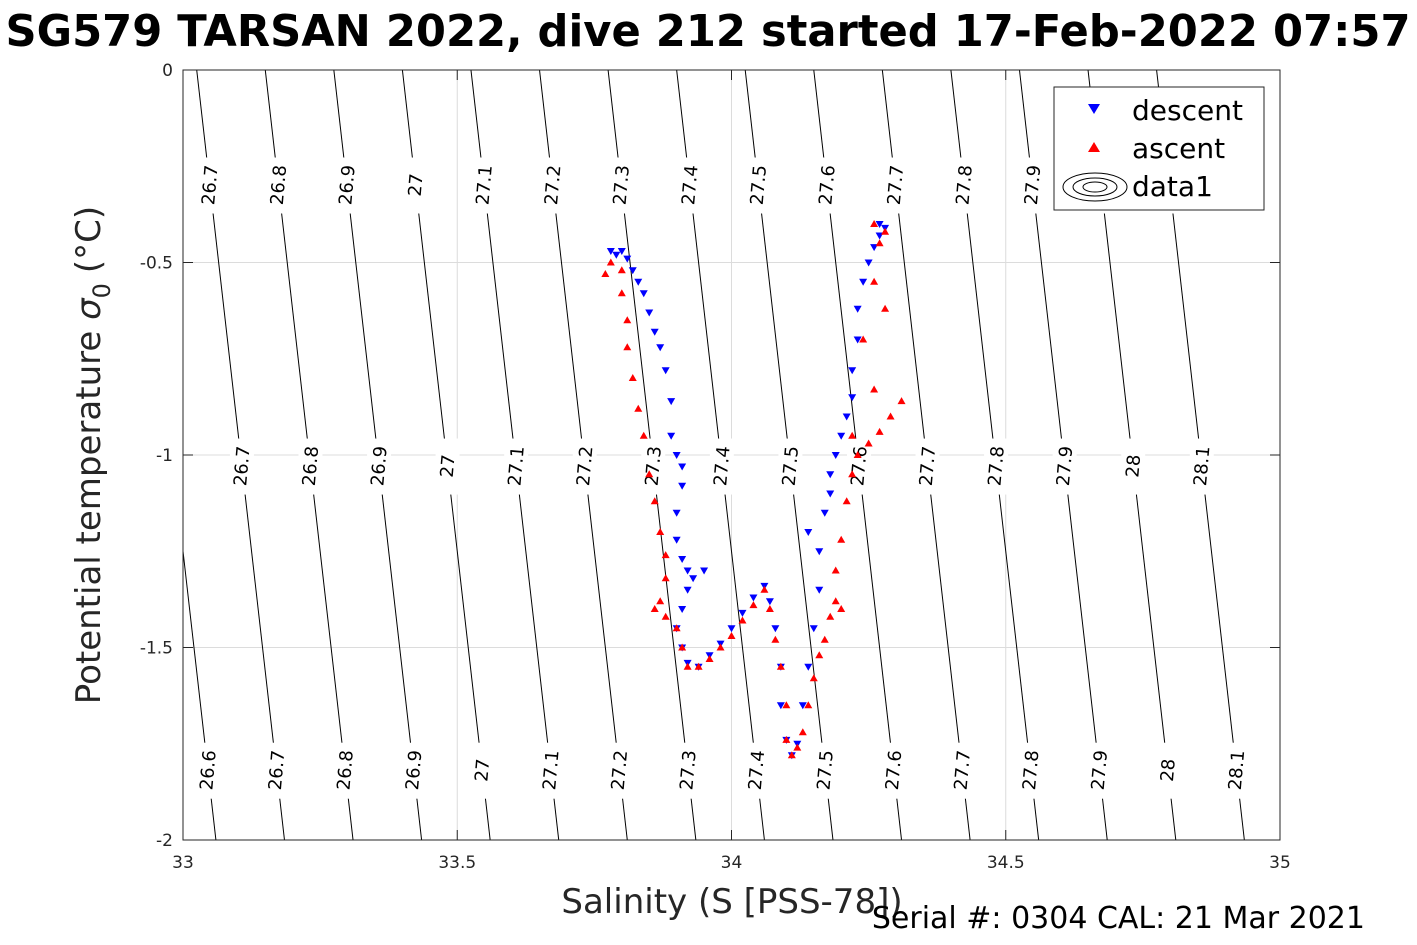  I want to click on y-axis-label-unit: (°C), so click(89, 239).